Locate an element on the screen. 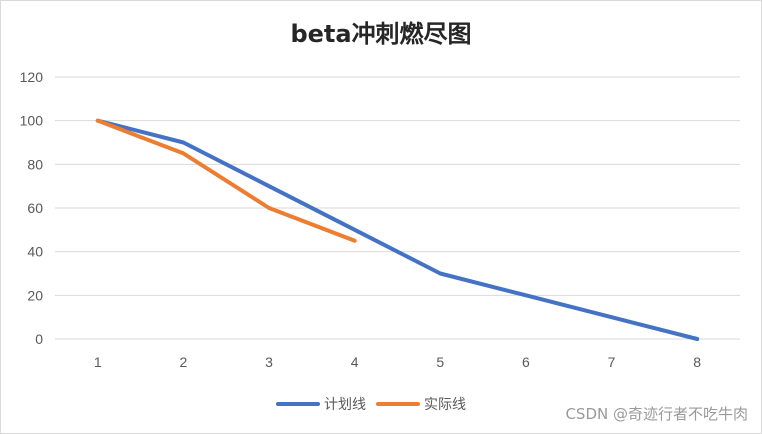 This screenshot has height=434, width=762. y-axis-ticks: 0 20 40 60 80 100 120 is located at coordinates (32, 208).